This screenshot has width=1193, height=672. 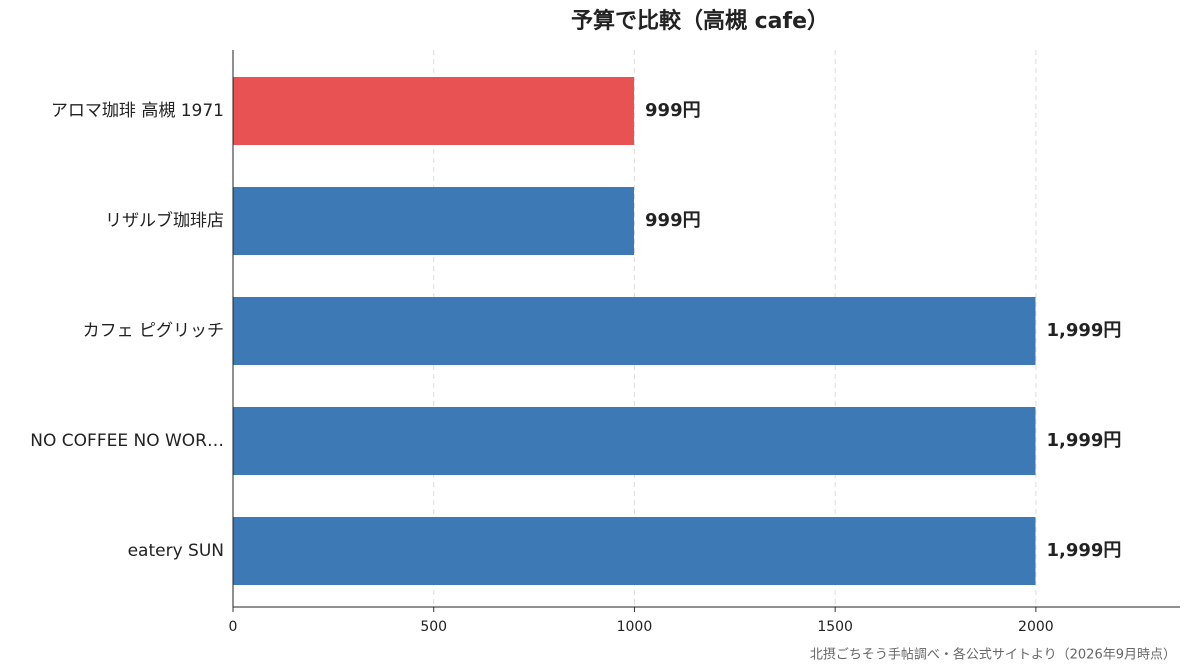 What do you see at coordinates (164, 220) in the screenshot?
I see `y-tick-label: リザルブ珈琲店` at bounding box center [164, 220].